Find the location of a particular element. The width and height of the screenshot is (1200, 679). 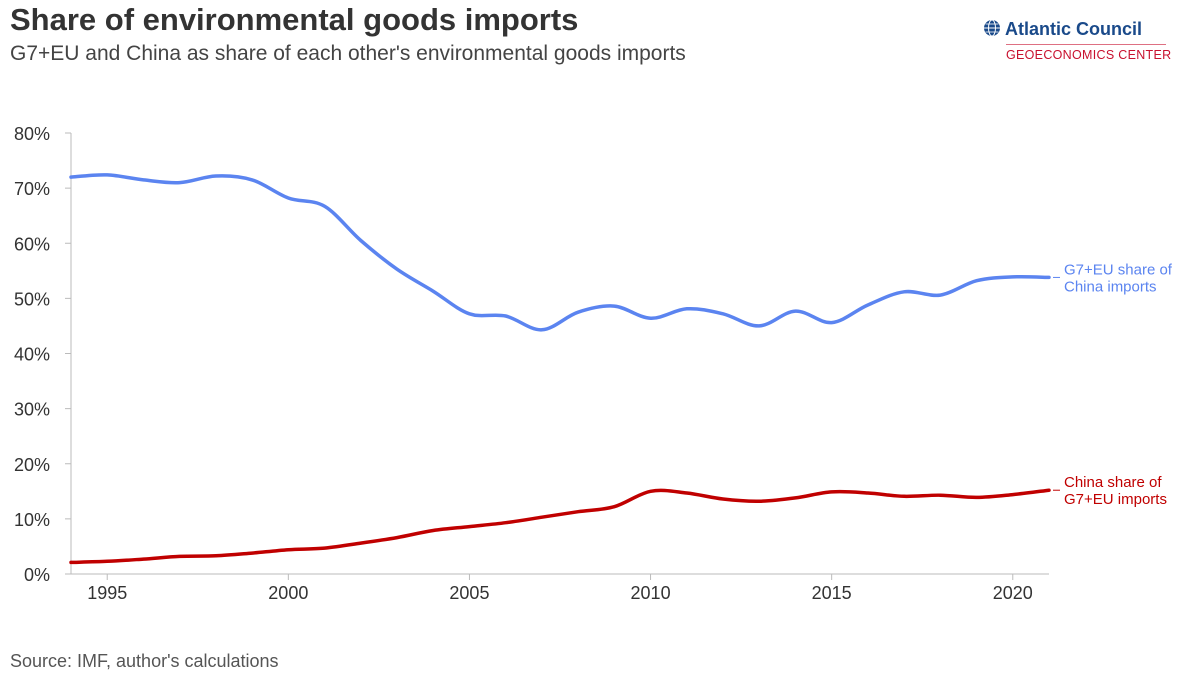

y-tick-label: 60% is located at coordinates (32, 244).